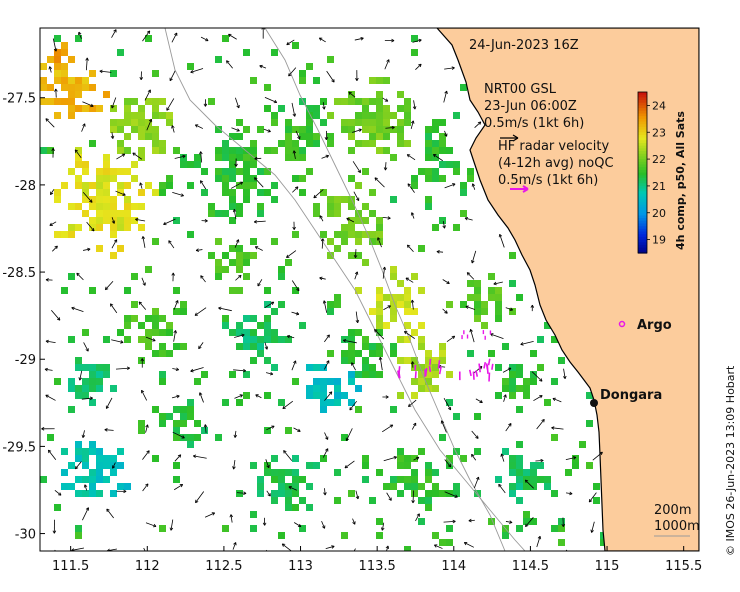 Image resolution: width=740 pixels, height=592 pixels. Describe the element at coordinates (659, 240) in the screenshot. I see `colorbar-tick-label: 19` at that location.